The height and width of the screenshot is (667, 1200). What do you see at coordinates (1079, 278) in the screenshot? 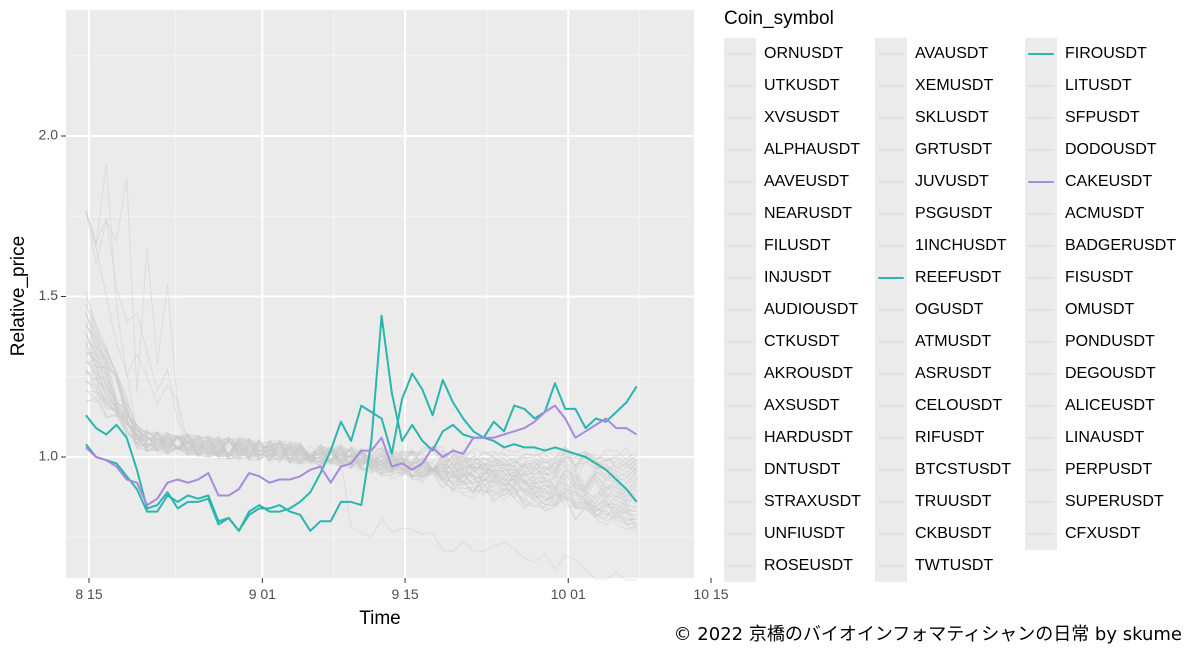
I see `legend-item: FISUSDT` at bounding box center [1079, 278].